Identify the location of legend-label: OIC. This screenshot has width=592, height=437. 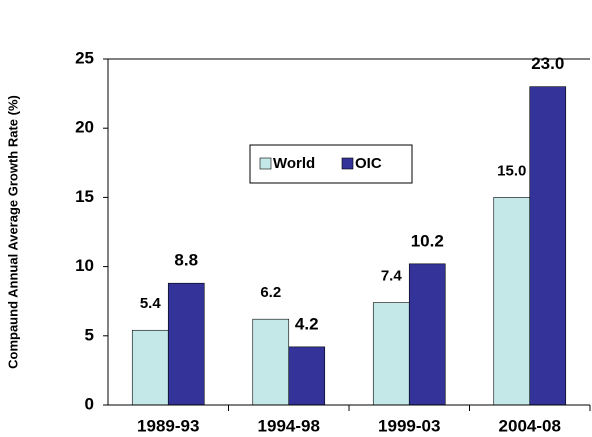
(368, 163).